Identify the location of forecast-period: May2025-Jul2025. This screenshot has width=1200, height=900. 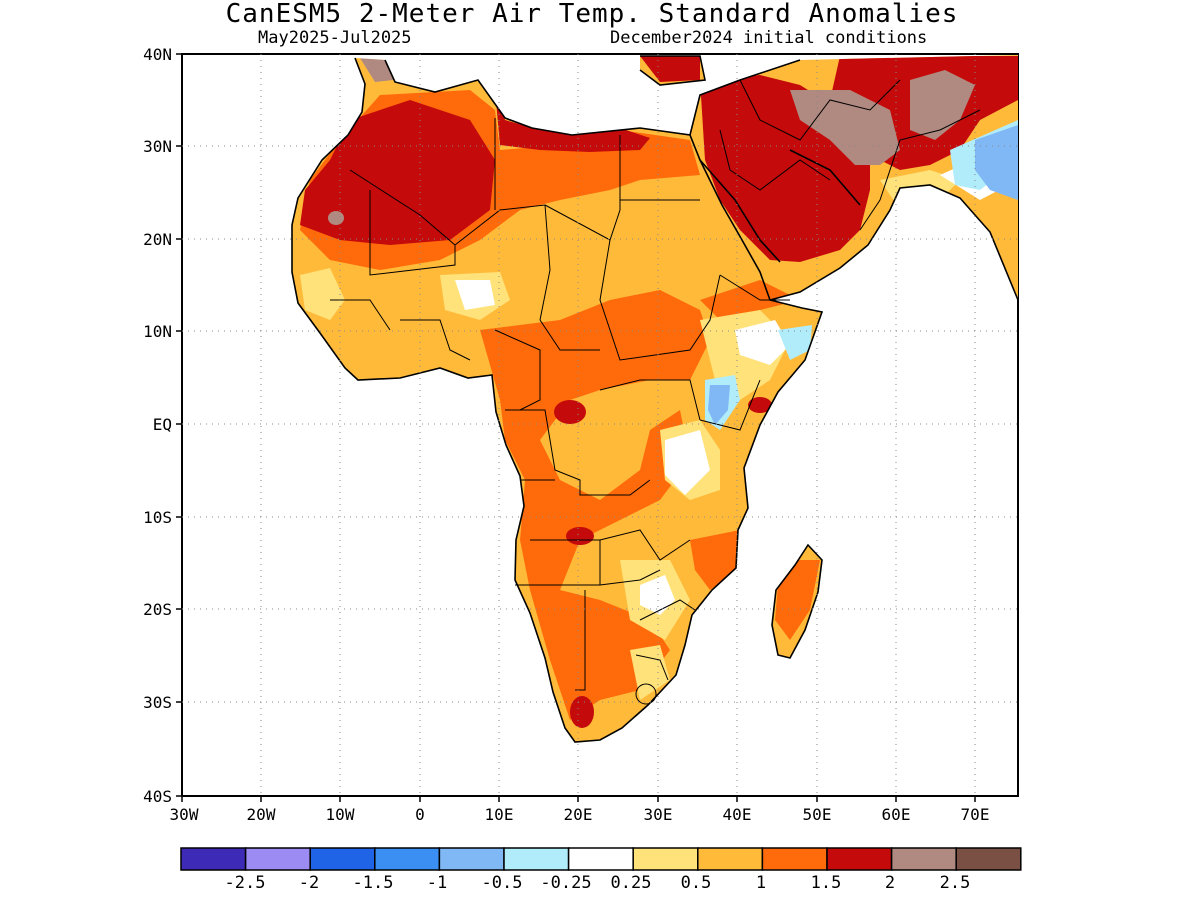
(335, 38).